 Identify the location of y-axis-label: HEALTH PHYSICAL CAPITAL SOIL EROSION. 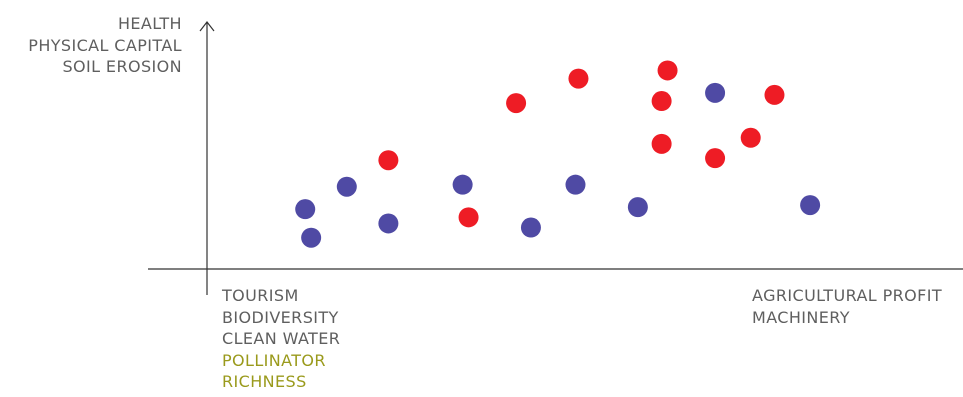
(105, 45).